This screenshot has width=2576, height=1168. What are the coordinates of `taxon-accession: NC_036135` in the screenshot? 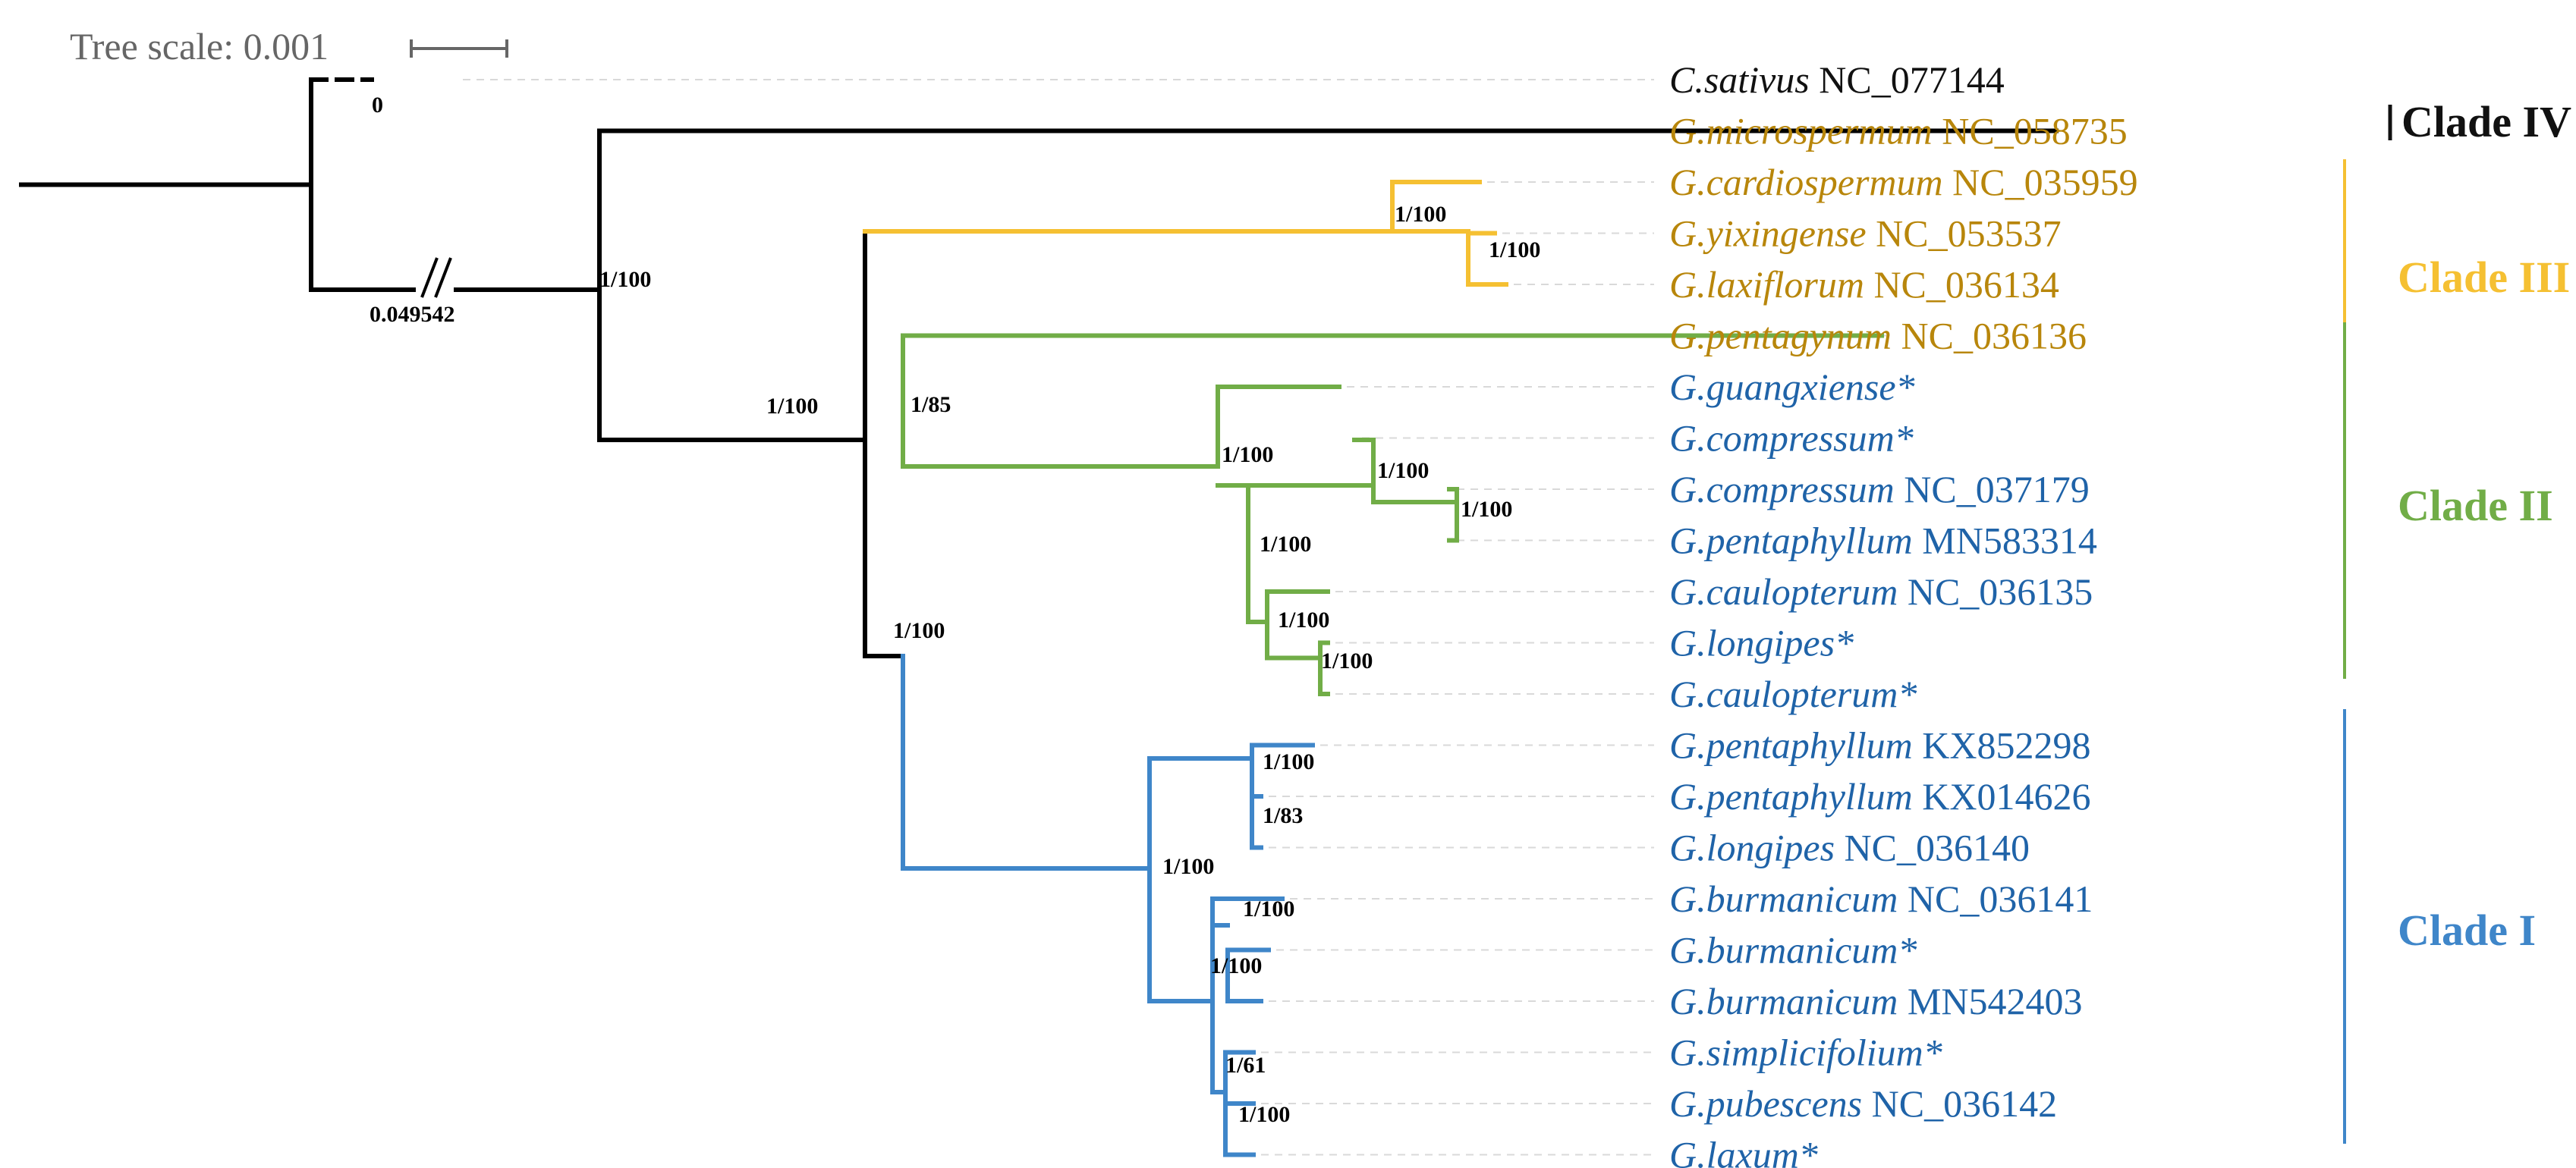 It's located at (1995, 591).